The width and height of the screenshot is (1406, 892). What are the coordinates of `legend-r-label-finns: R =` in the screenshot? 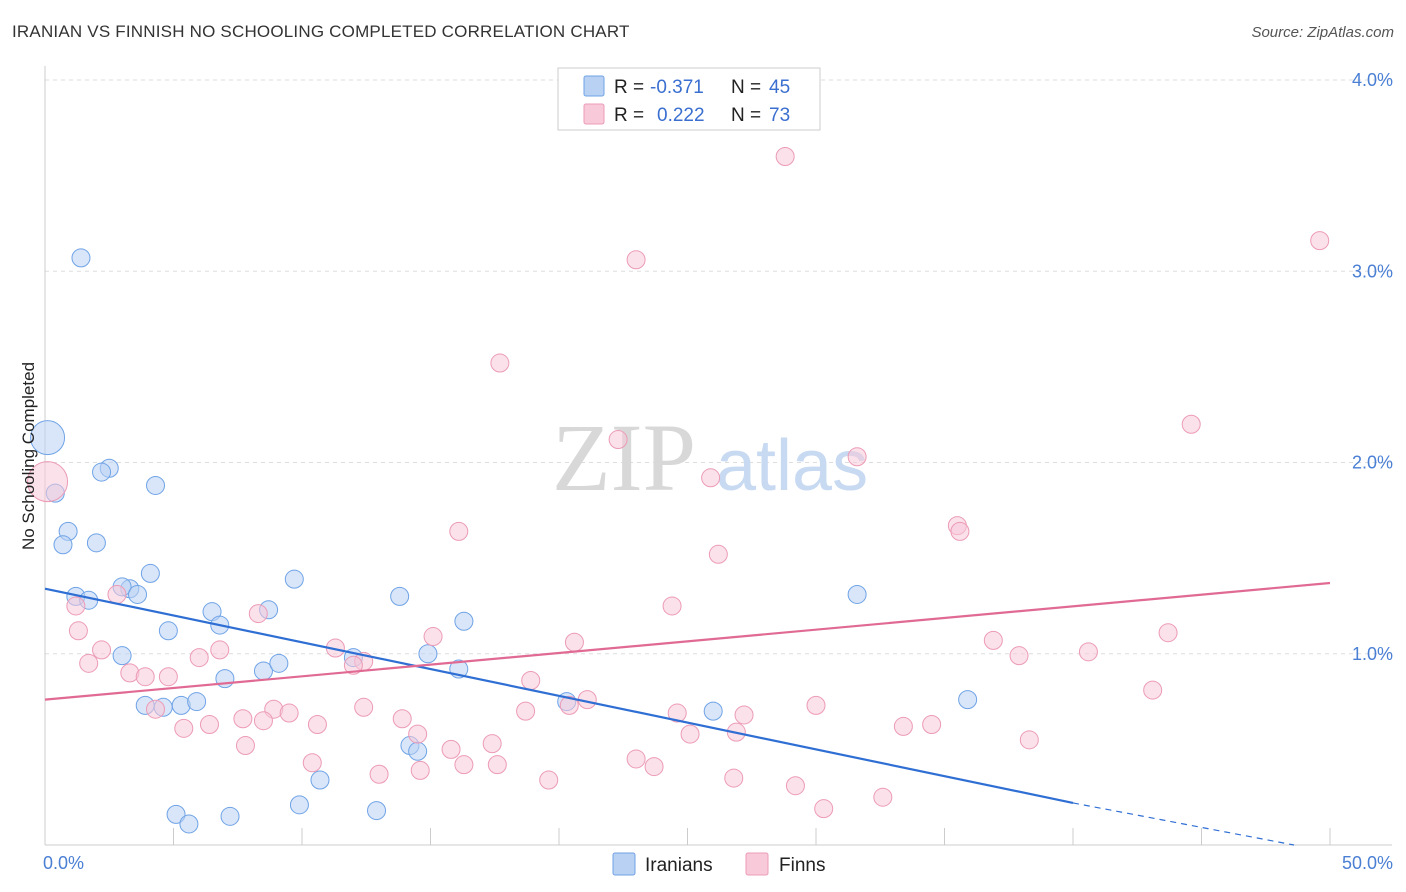 It's located at (629, 115).